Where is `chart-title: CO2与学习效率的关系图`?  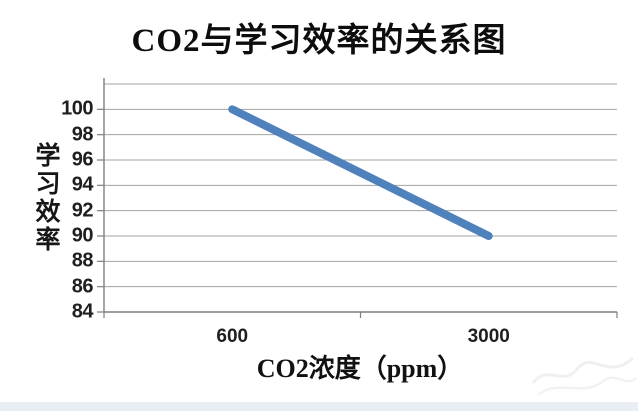 chart-title: CO2与学习效率的关系图 is located at coordinates (319, 41).